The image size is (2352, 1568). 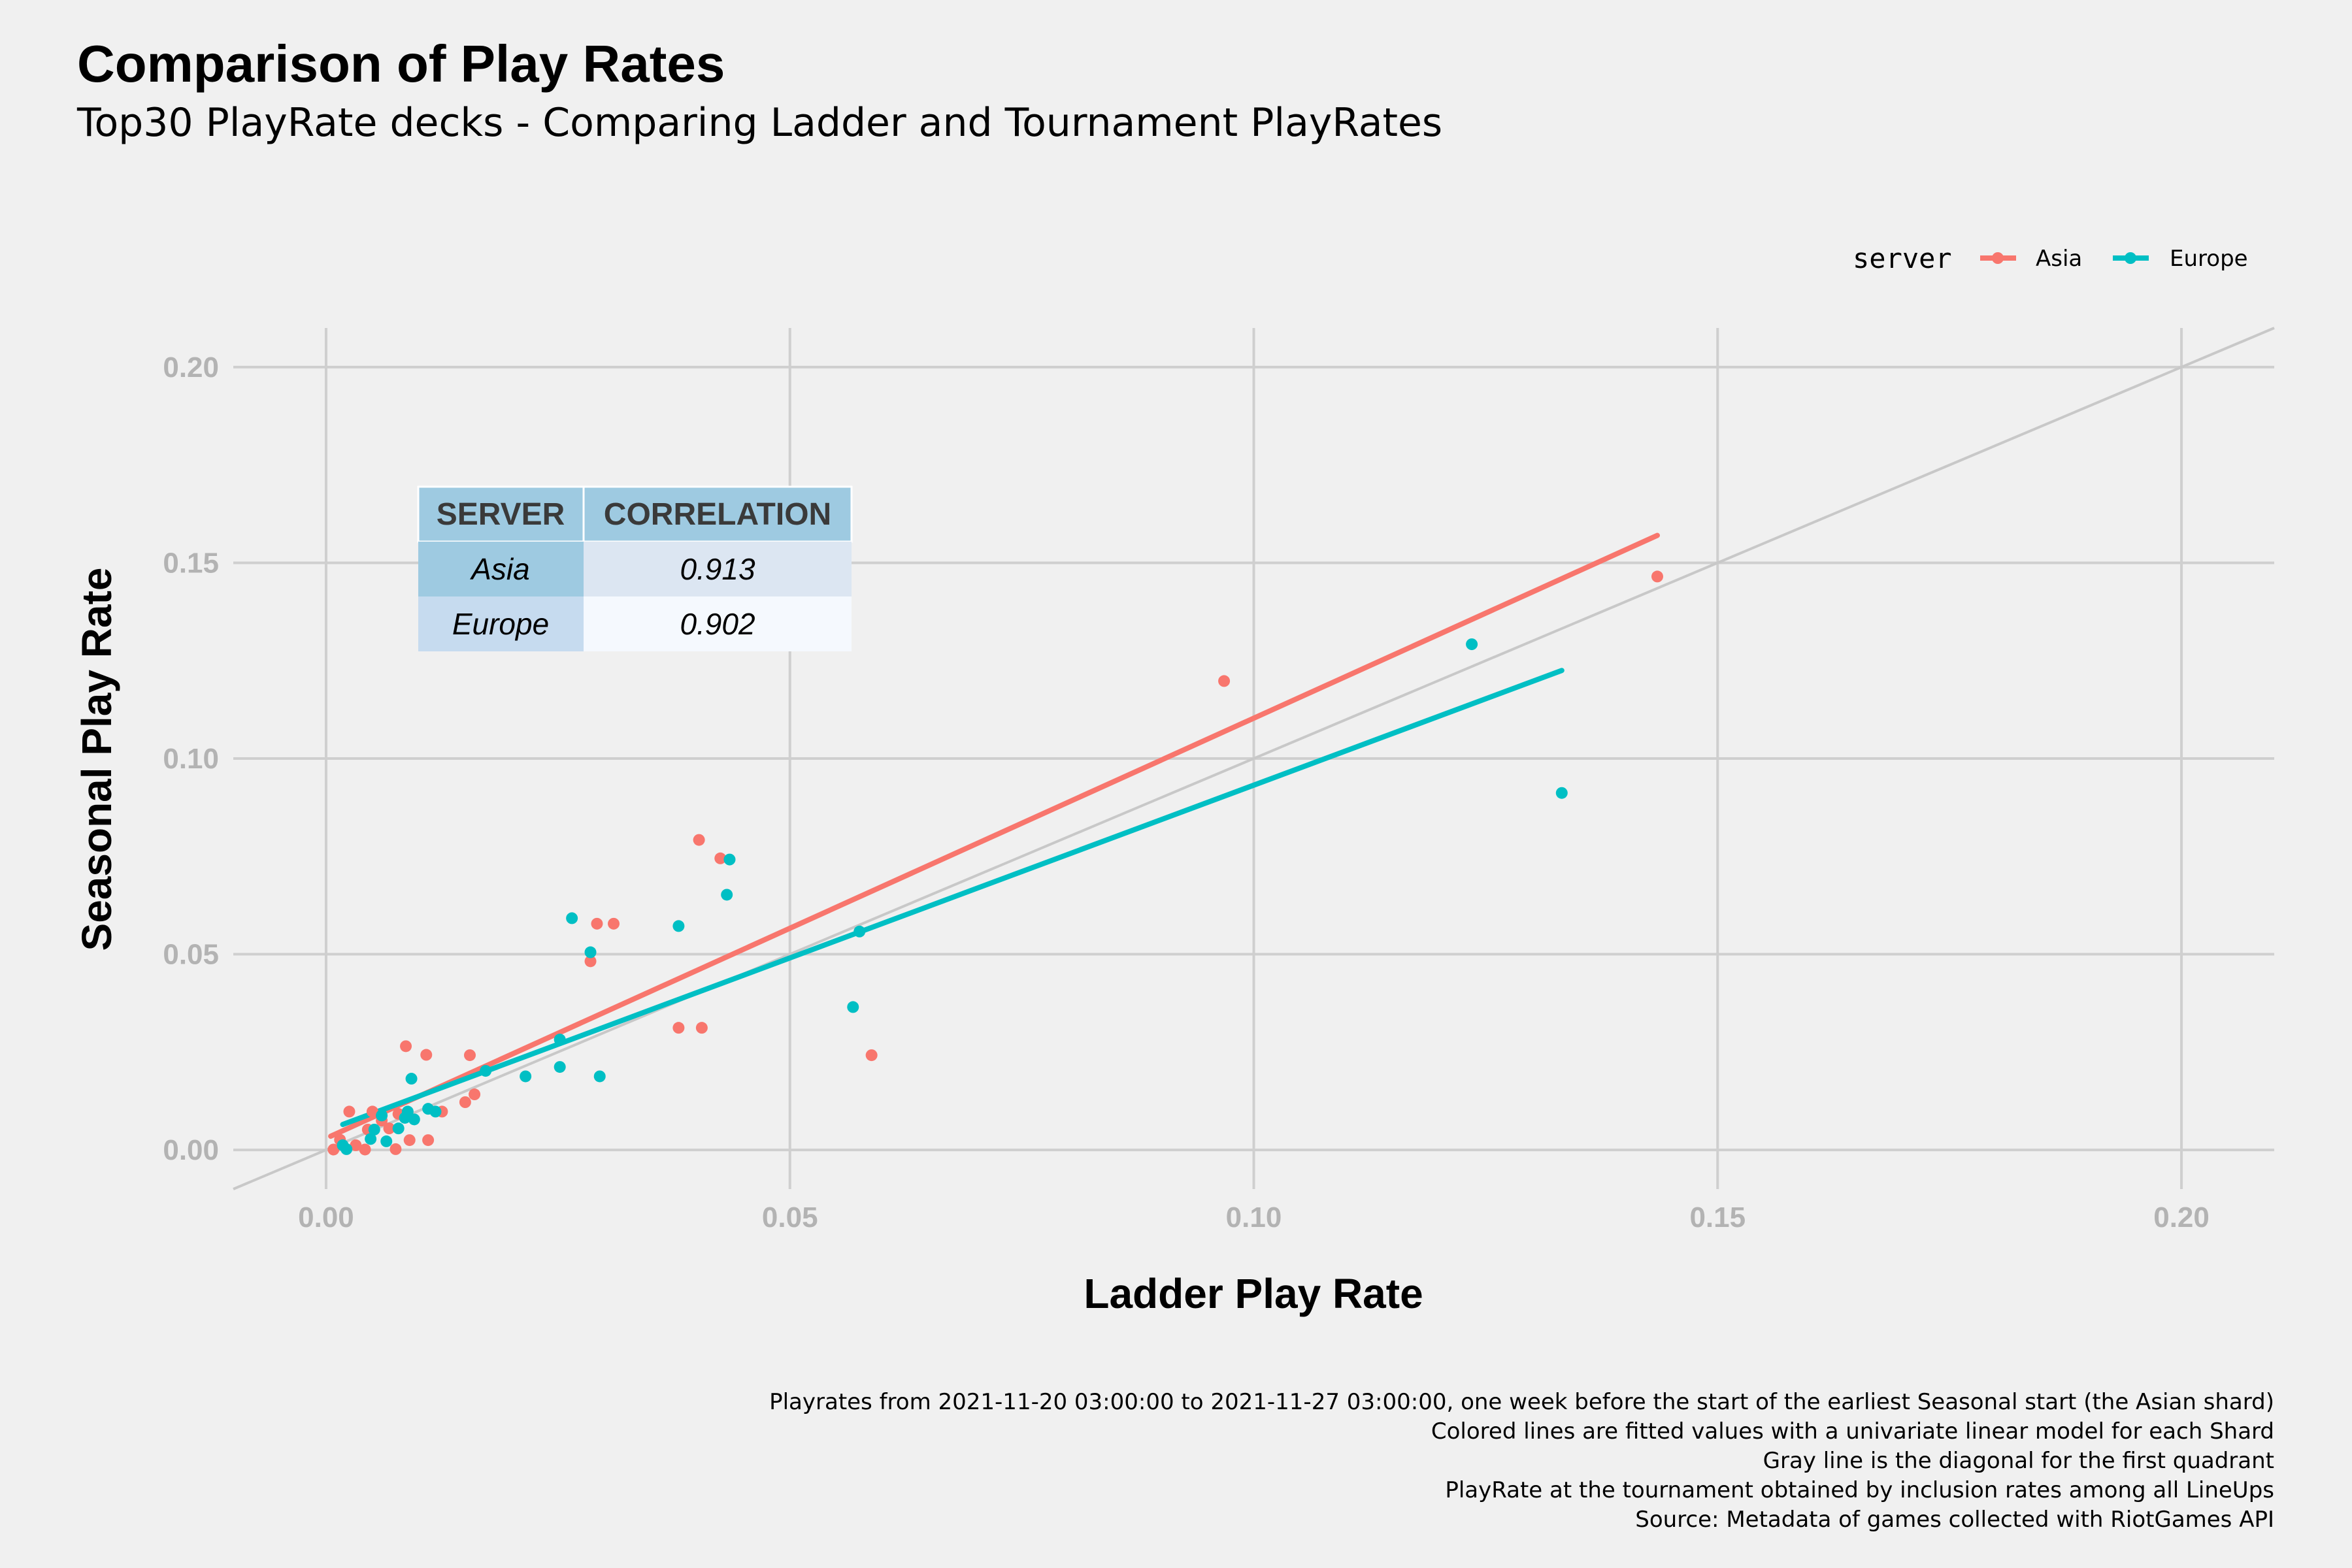 I want to click on y-tick-label: 0.05, so click(x=191, y=955).